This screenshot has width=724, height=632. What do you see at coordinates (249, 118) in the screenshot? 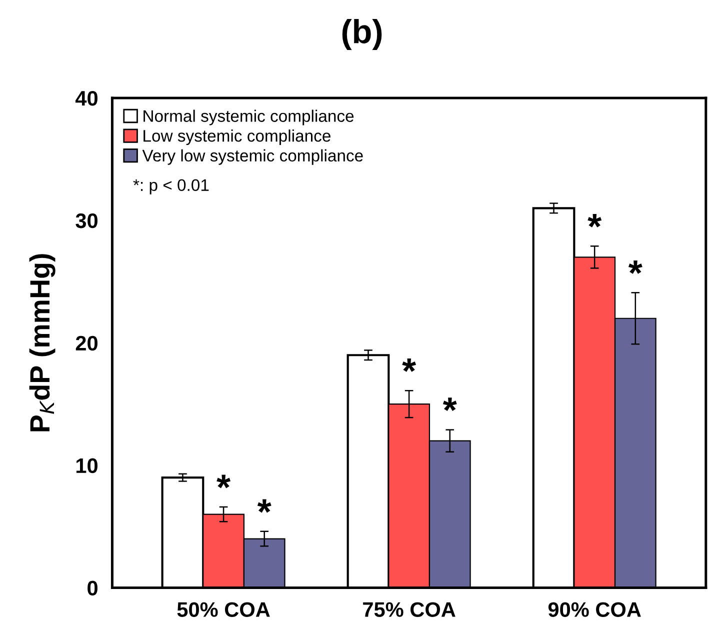
I see `legend-label: Normal systemic compliance` at bounding box center [249, 118].